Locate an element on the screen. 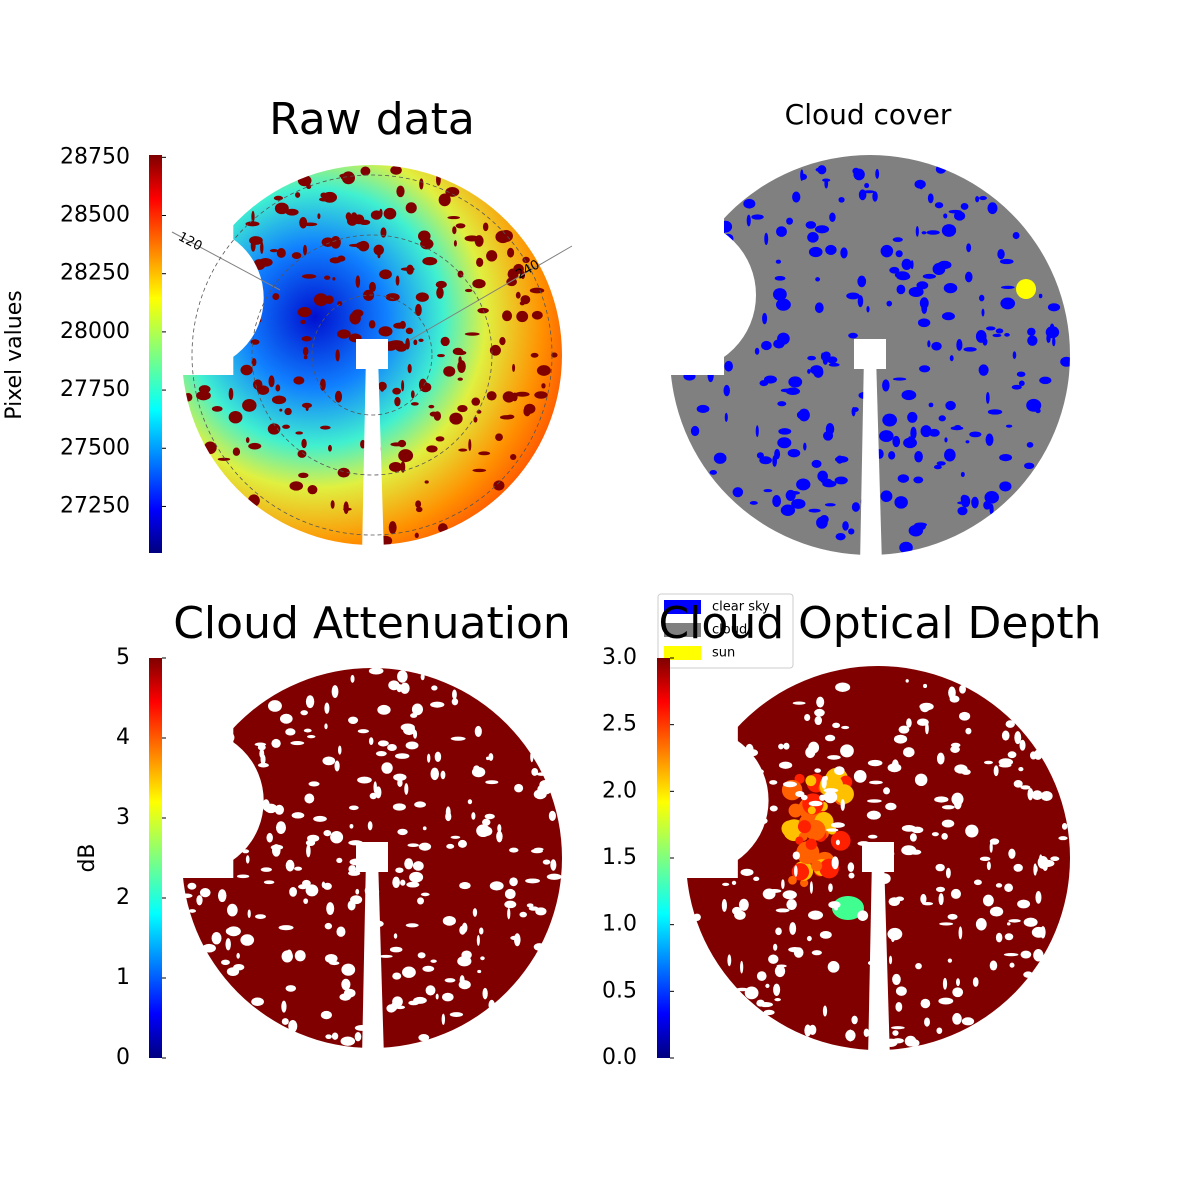 This screenshot has width=1200, height=1200. legend-swatch is located at coordinates (682, 653).